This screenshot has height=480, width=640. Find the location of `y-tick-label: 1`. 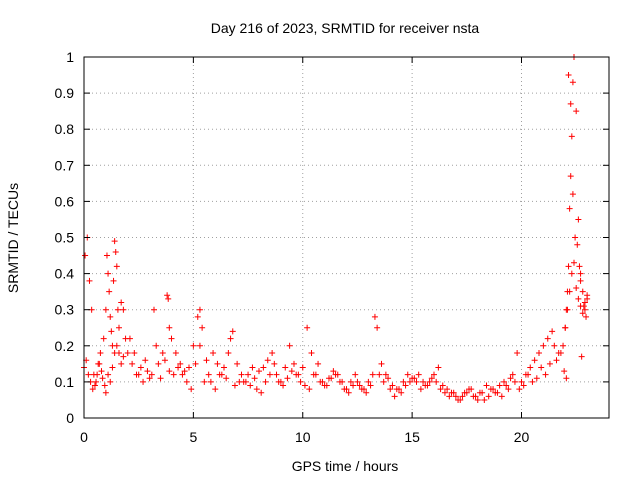

y-tick-label: 1 is located at coordinates (70, 57).